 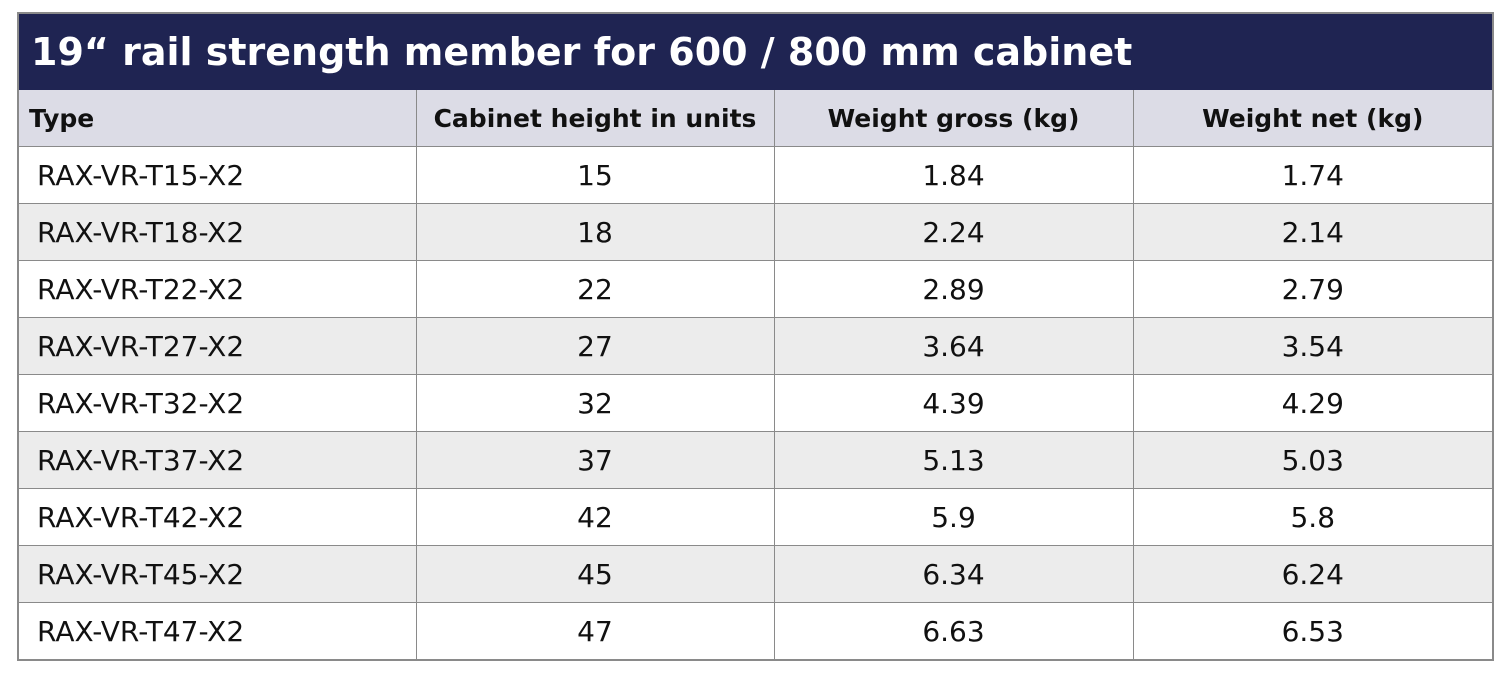 I want to click on table-row: RAX-VR-T22-X2 22 2.89 2.79, so click(x=755, y=289).